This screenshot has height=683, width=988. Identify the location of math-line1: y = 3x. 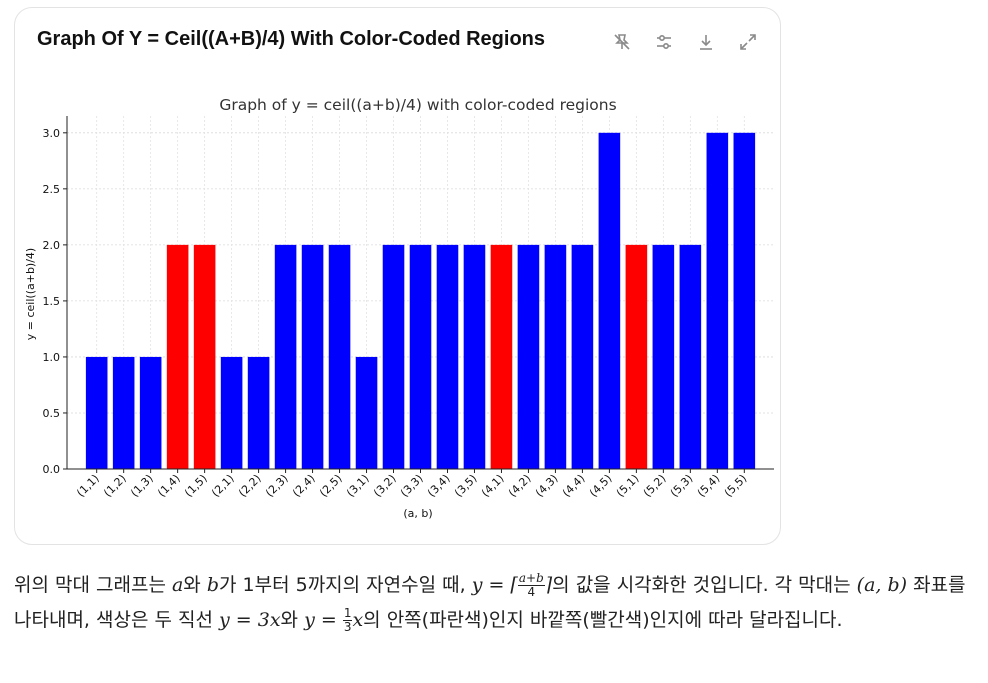
(250, 620).